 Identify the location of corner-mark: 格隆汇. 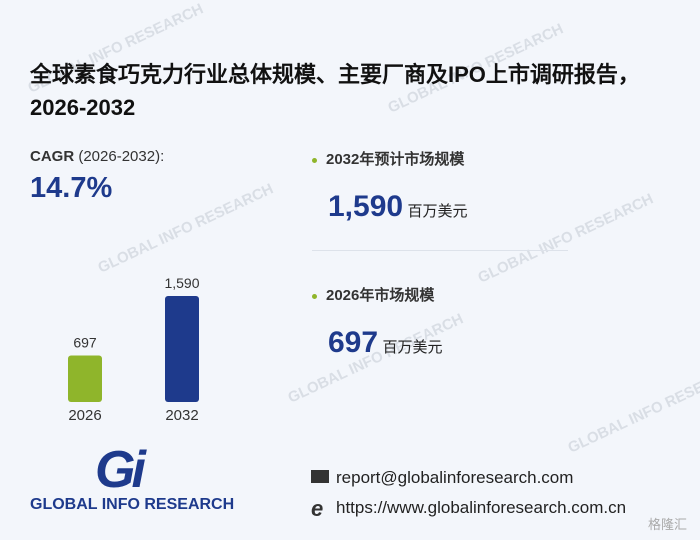
(668, 524).